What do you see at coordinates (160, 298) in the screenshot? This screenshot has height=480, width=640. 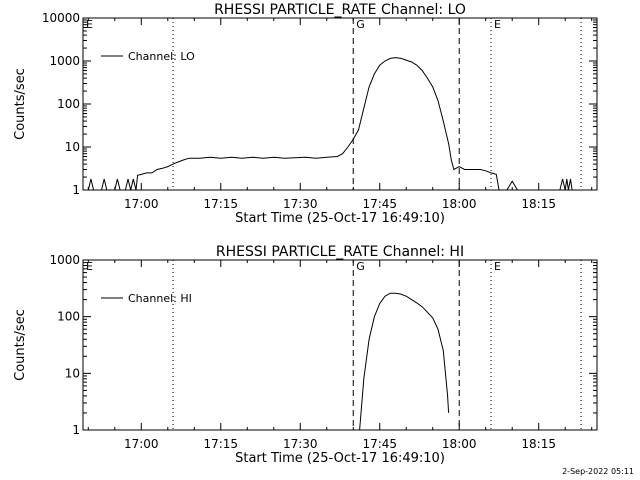 I see `legend-label: Channel: HI` at bounding box center [160, 298].